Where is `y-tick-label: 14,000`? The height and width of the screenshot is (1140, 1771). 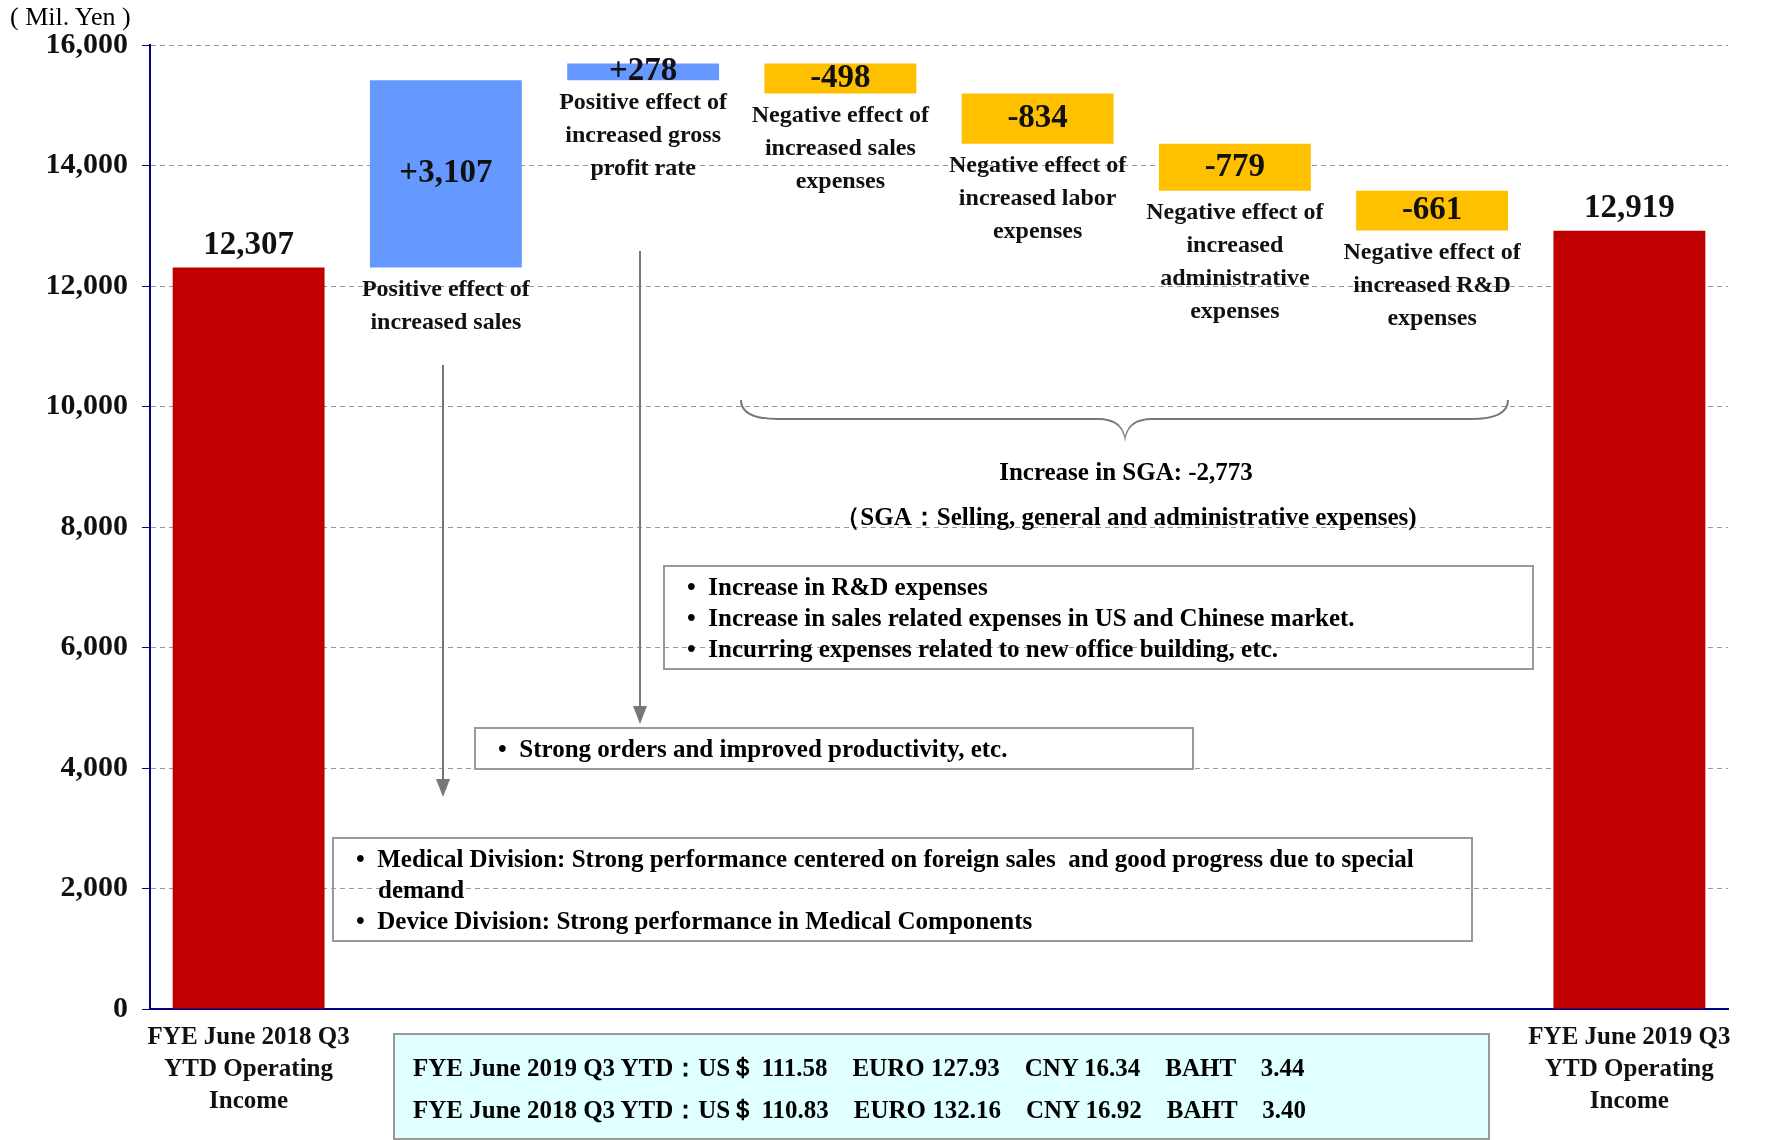
y-tick-label: 14,000 is located at coordinates (86, 163).